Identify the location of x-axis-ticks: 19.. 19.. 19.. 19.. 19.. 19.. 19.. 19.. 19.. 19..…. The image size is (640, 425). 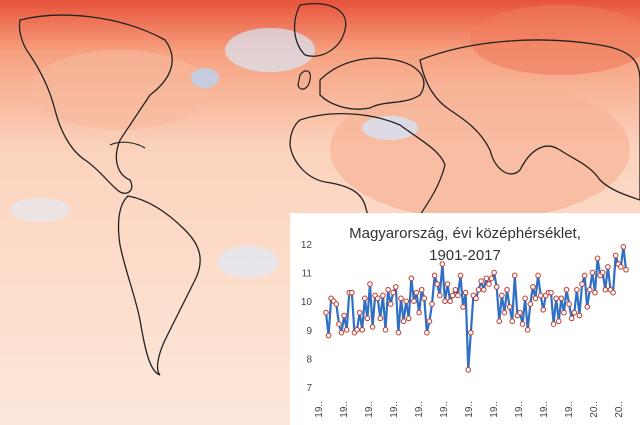
(469, 409).